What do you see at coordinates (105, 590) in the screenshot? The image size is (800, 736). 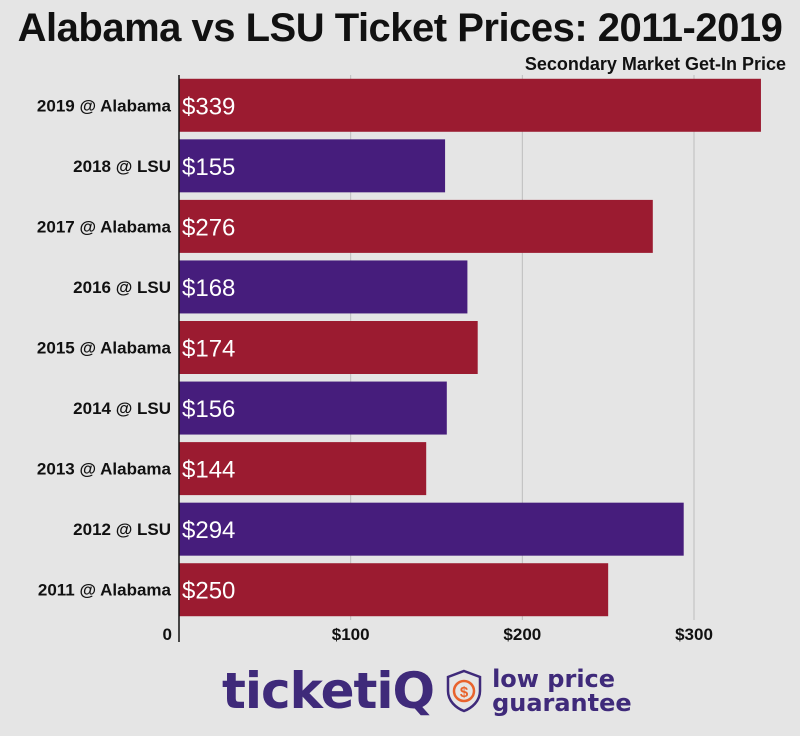 I see `category-label-8: 2011 @ Alabama` at bounding box center [105, 590].